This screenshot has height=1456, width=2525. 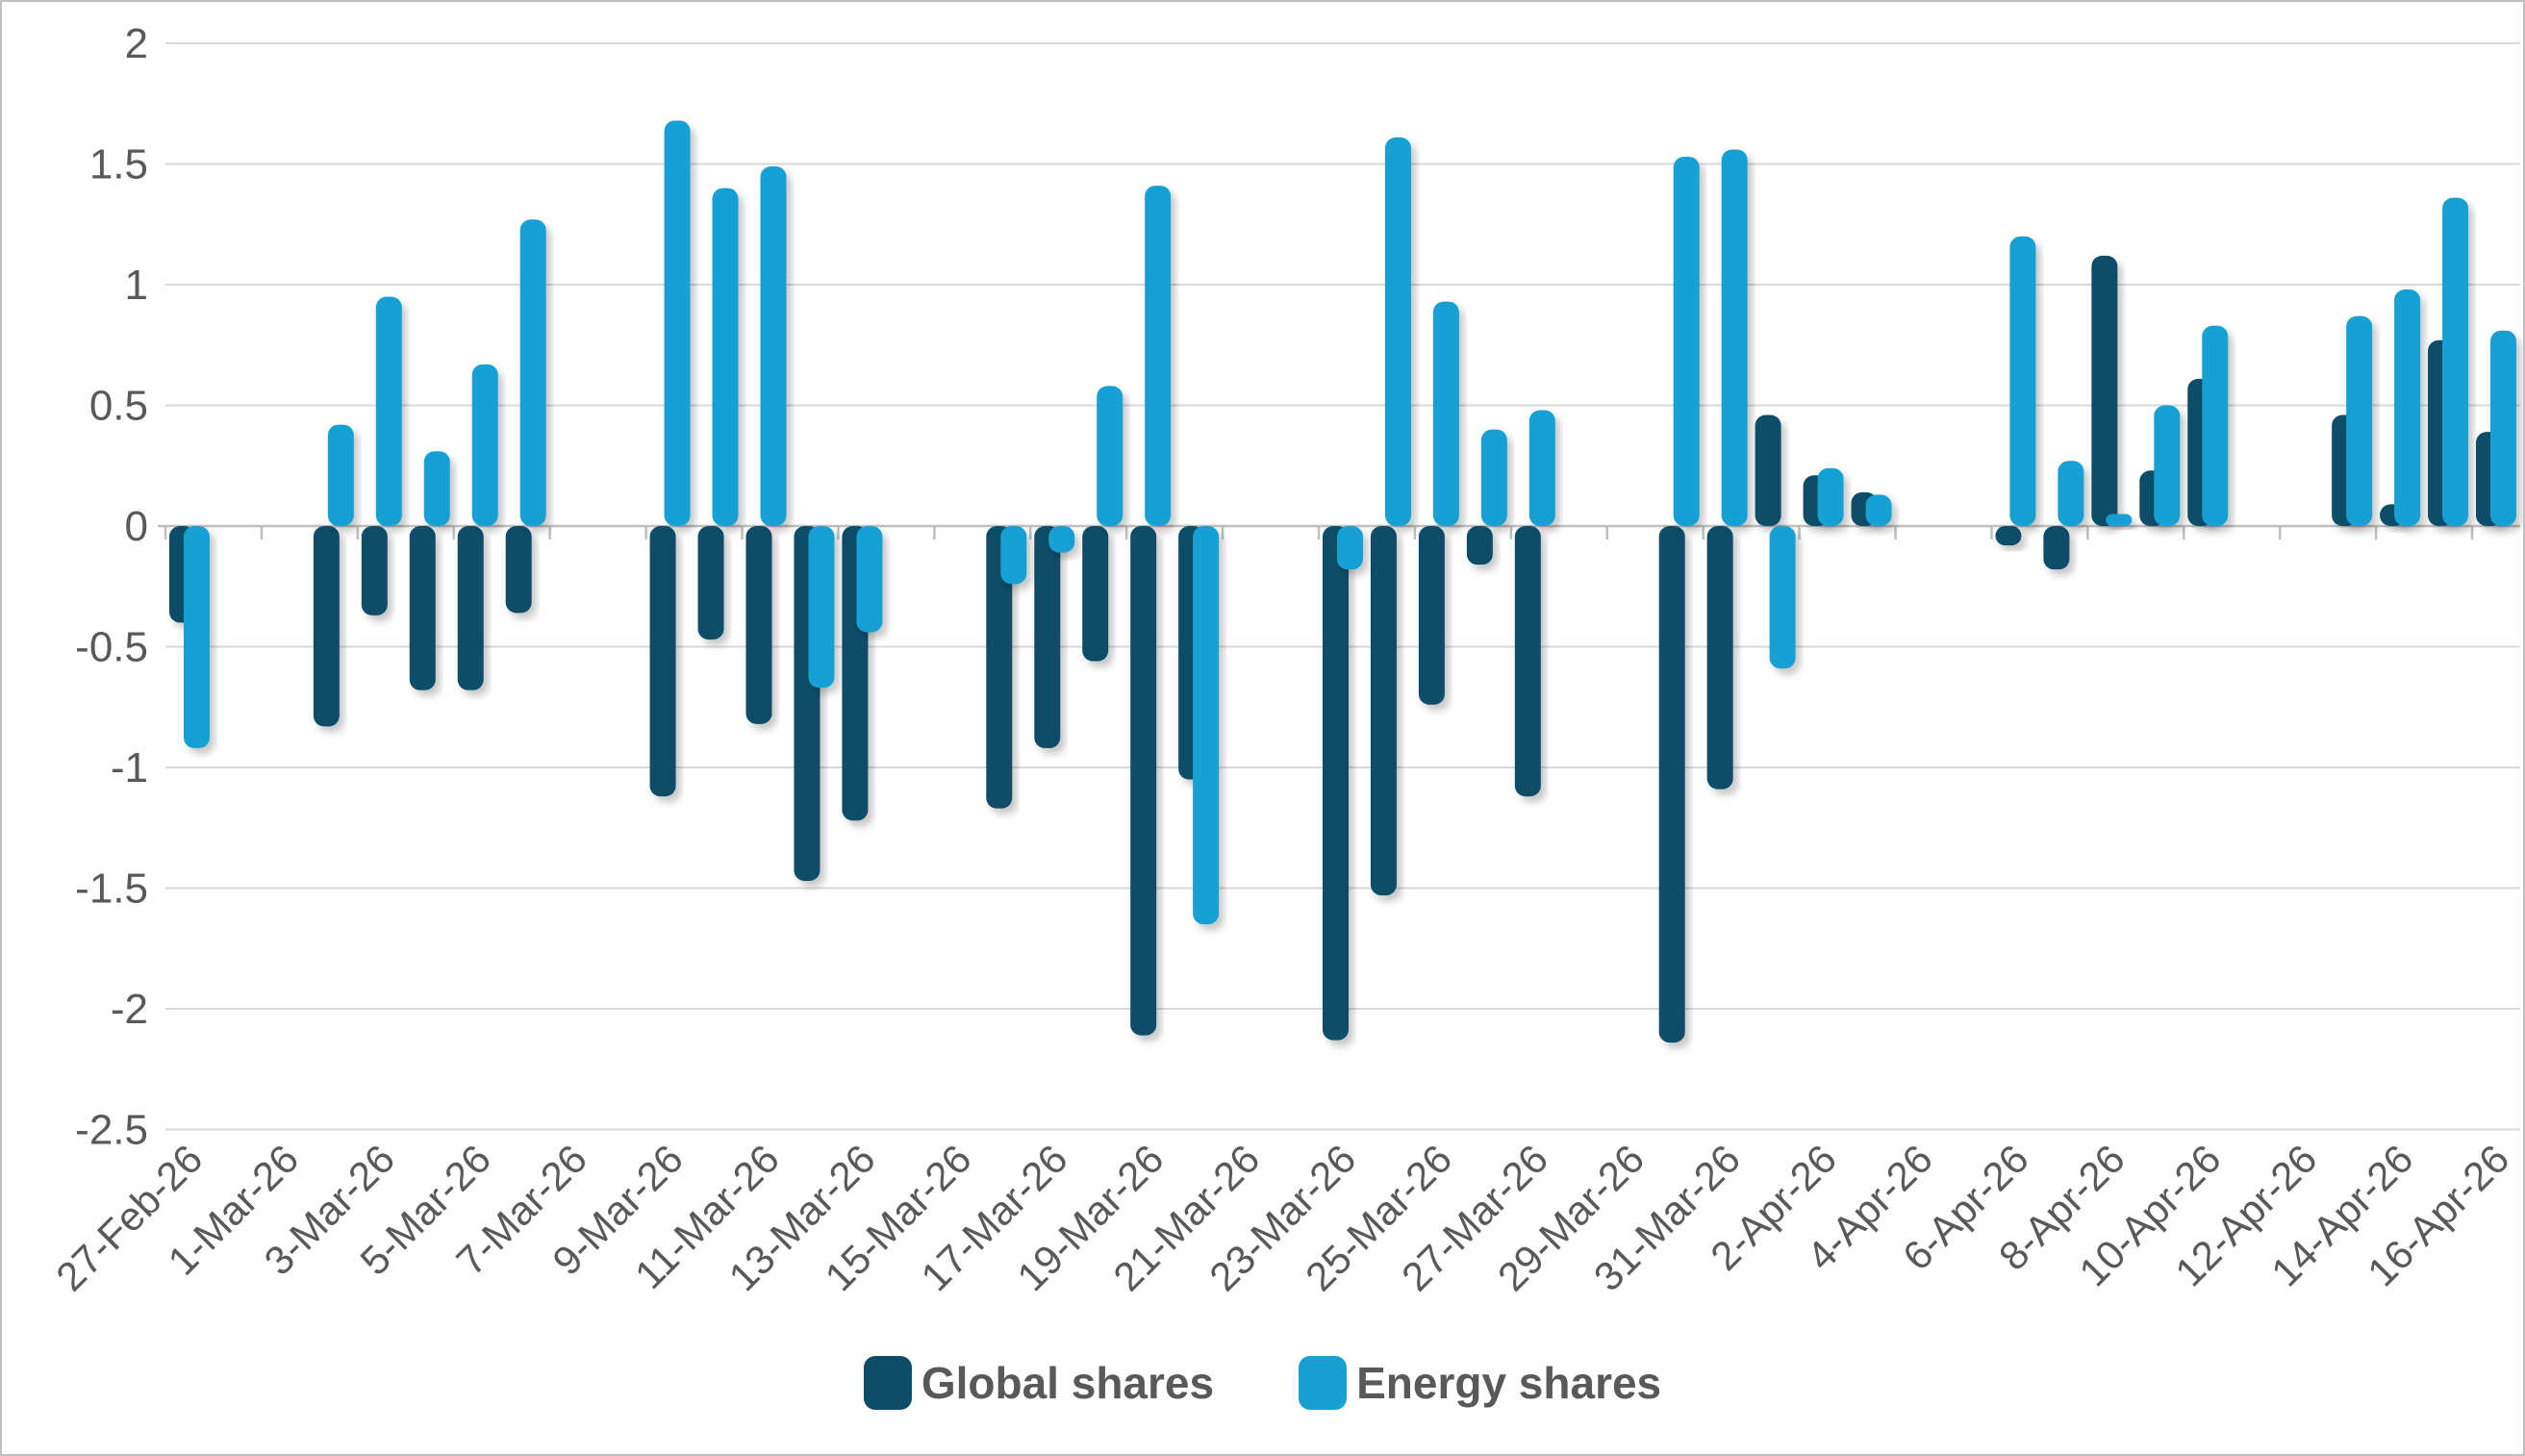 I want to click on legend-swatch-energy-shares, so click(x=1323, y=1383).